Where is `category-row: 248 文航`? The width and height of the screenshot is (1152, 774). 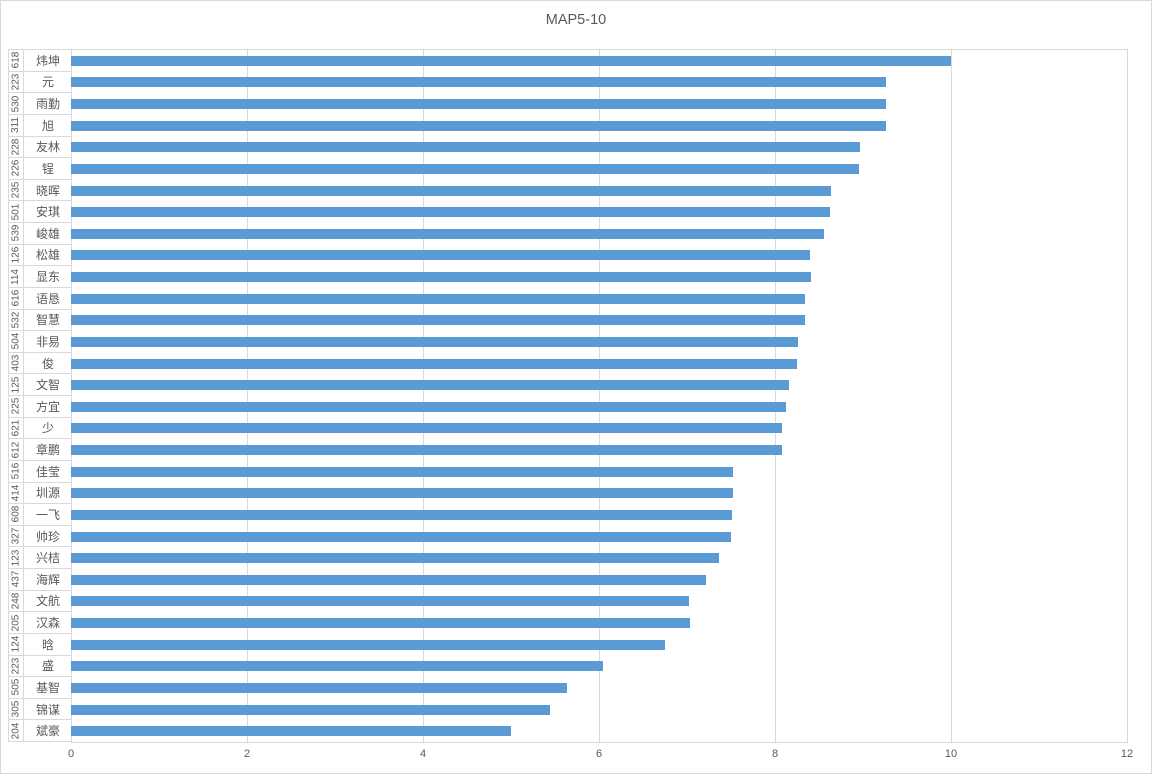
category-row: 248 文航 is located at coordinates (40, 601).